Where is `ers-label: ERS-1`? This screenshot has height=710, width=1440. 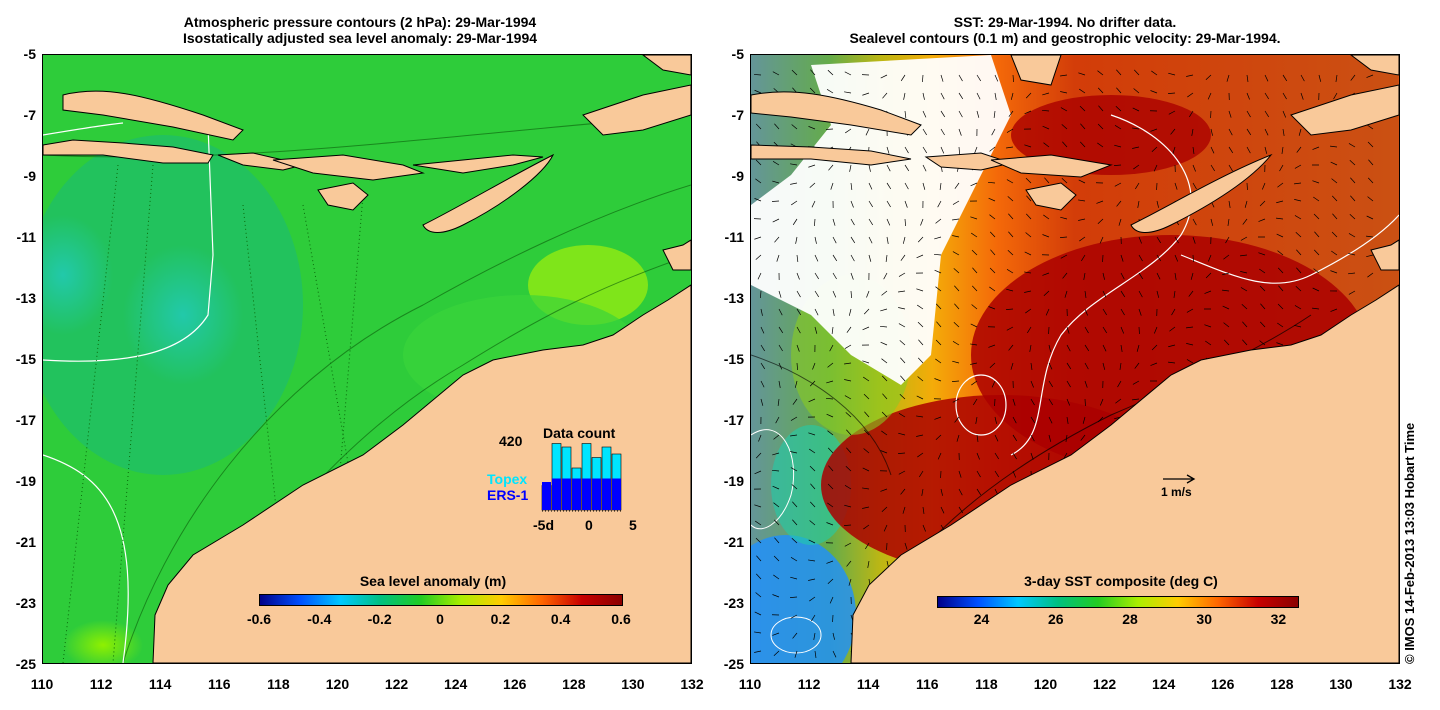 ers-label: ERS-1 is located at coordinates (508, 495).